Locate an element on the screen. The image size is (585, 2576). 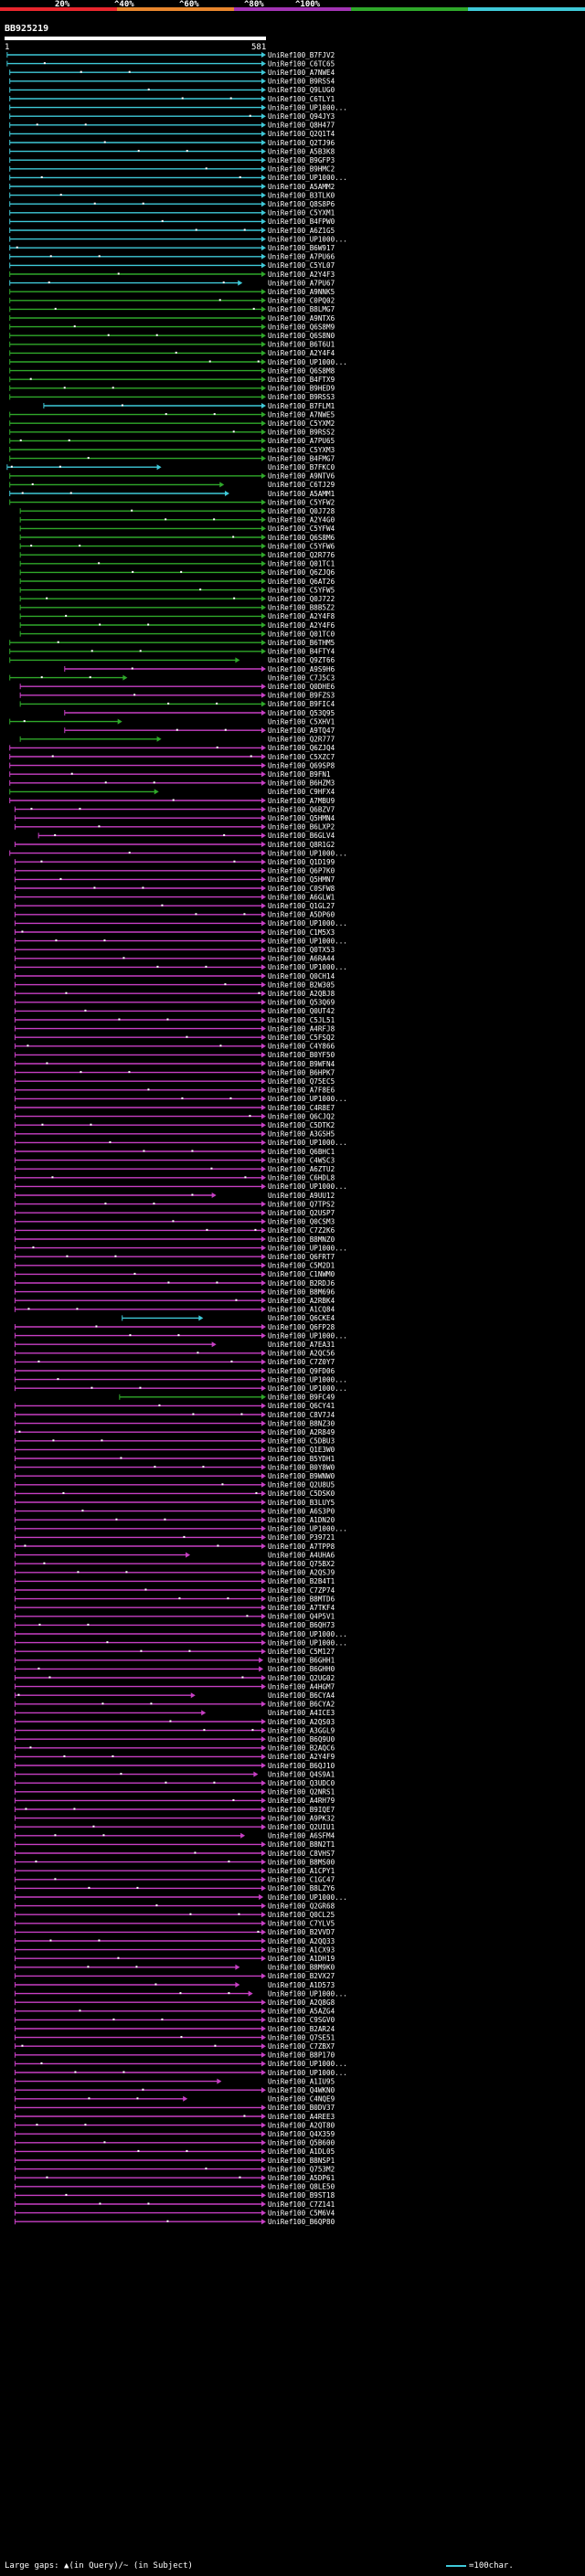
hit-row: UniRef100_B0YF50 is located at coordinates (175, 1055).